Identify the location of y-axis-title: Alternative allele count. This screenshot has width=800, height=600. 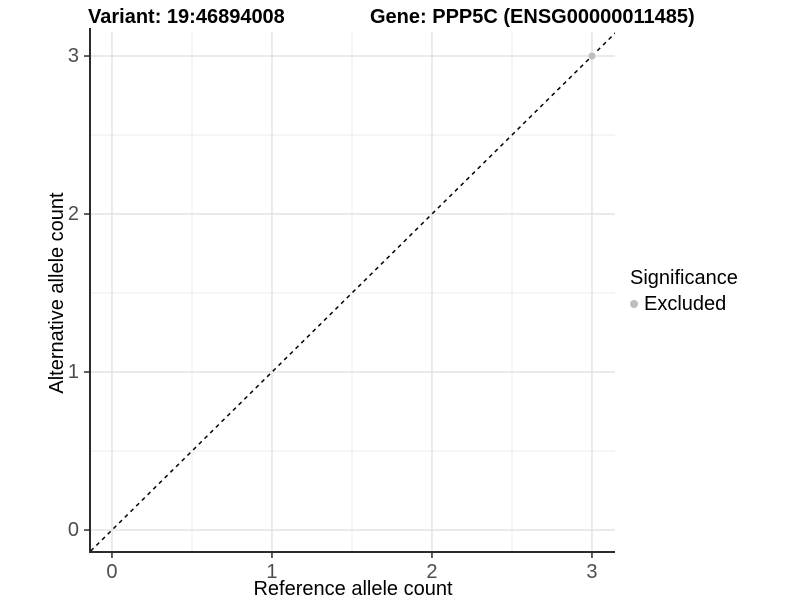
(57, 293).